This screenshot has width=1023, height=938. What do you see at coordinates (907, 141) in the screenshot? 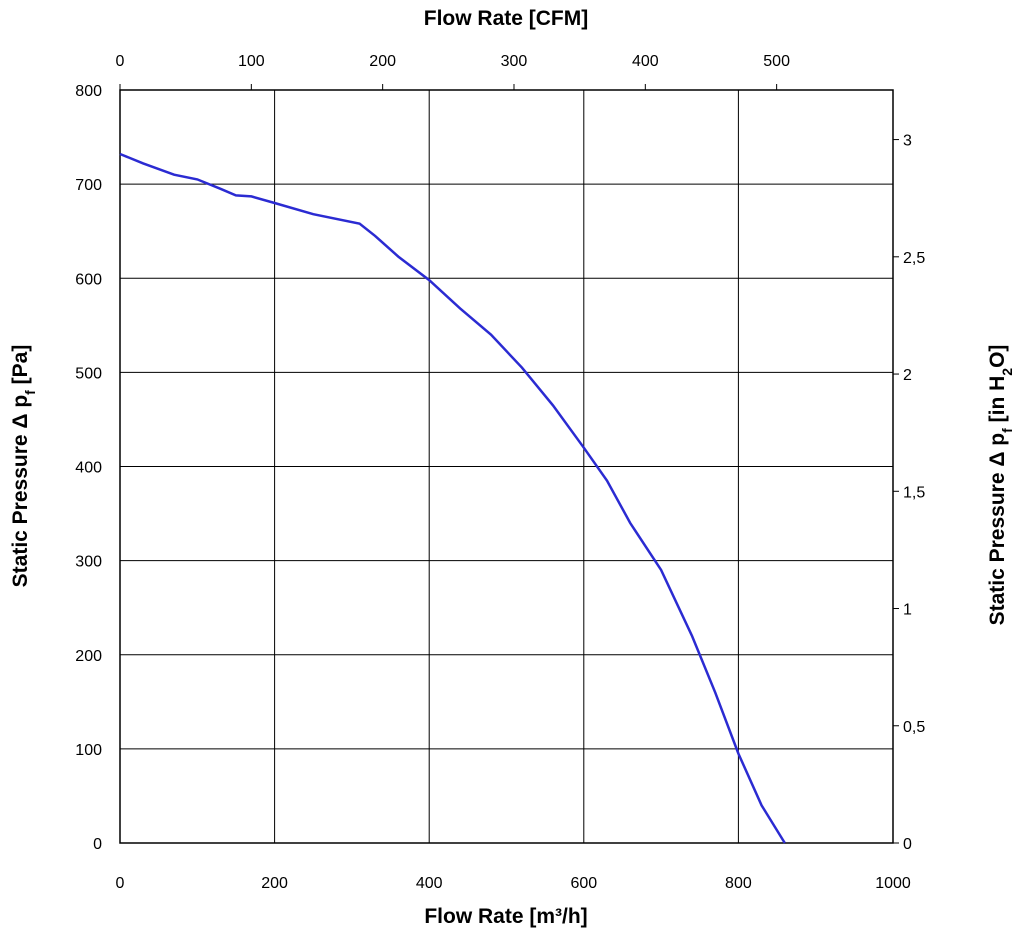
I see `y-tick-label-right: 3` at bounding box center [907, 141].